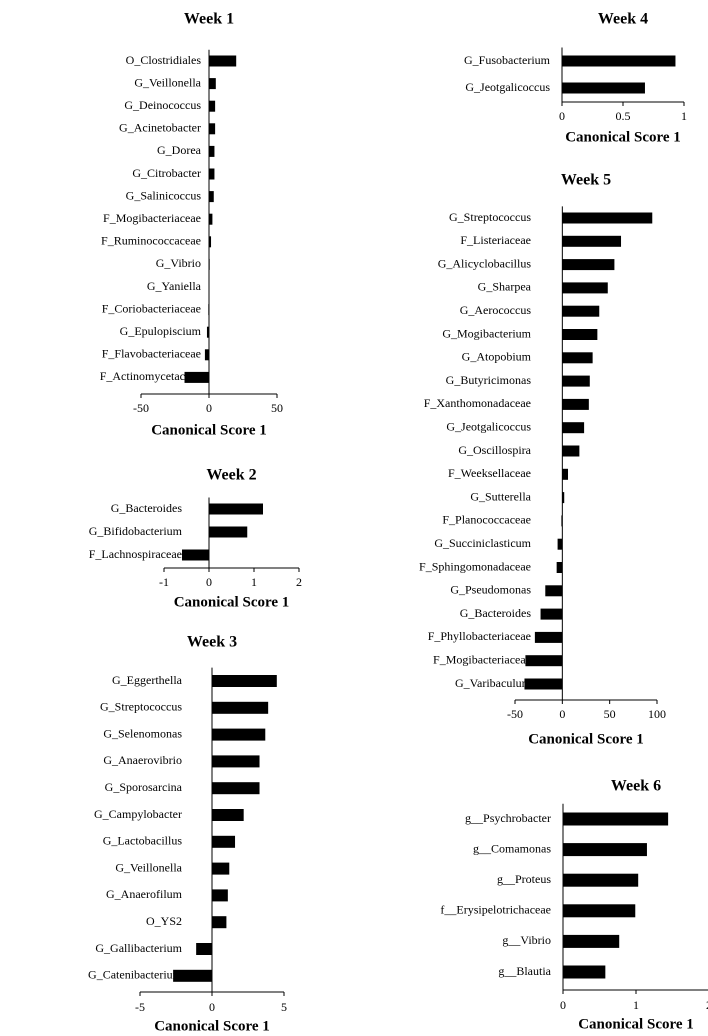 The image size is (708, 1036). What do you see at coordinates (486, 333) in the screenshot?
I see `category-label: G_Mogibacterium` at bounding box center [486, 333].